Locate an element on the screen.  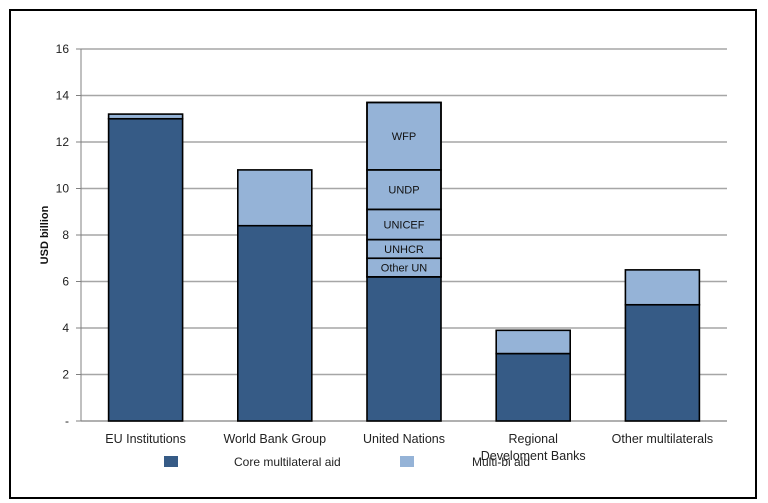
y-axis-ticks: - 2 4 6 8 10 12 14 16 is located at coordinates (63, 235).